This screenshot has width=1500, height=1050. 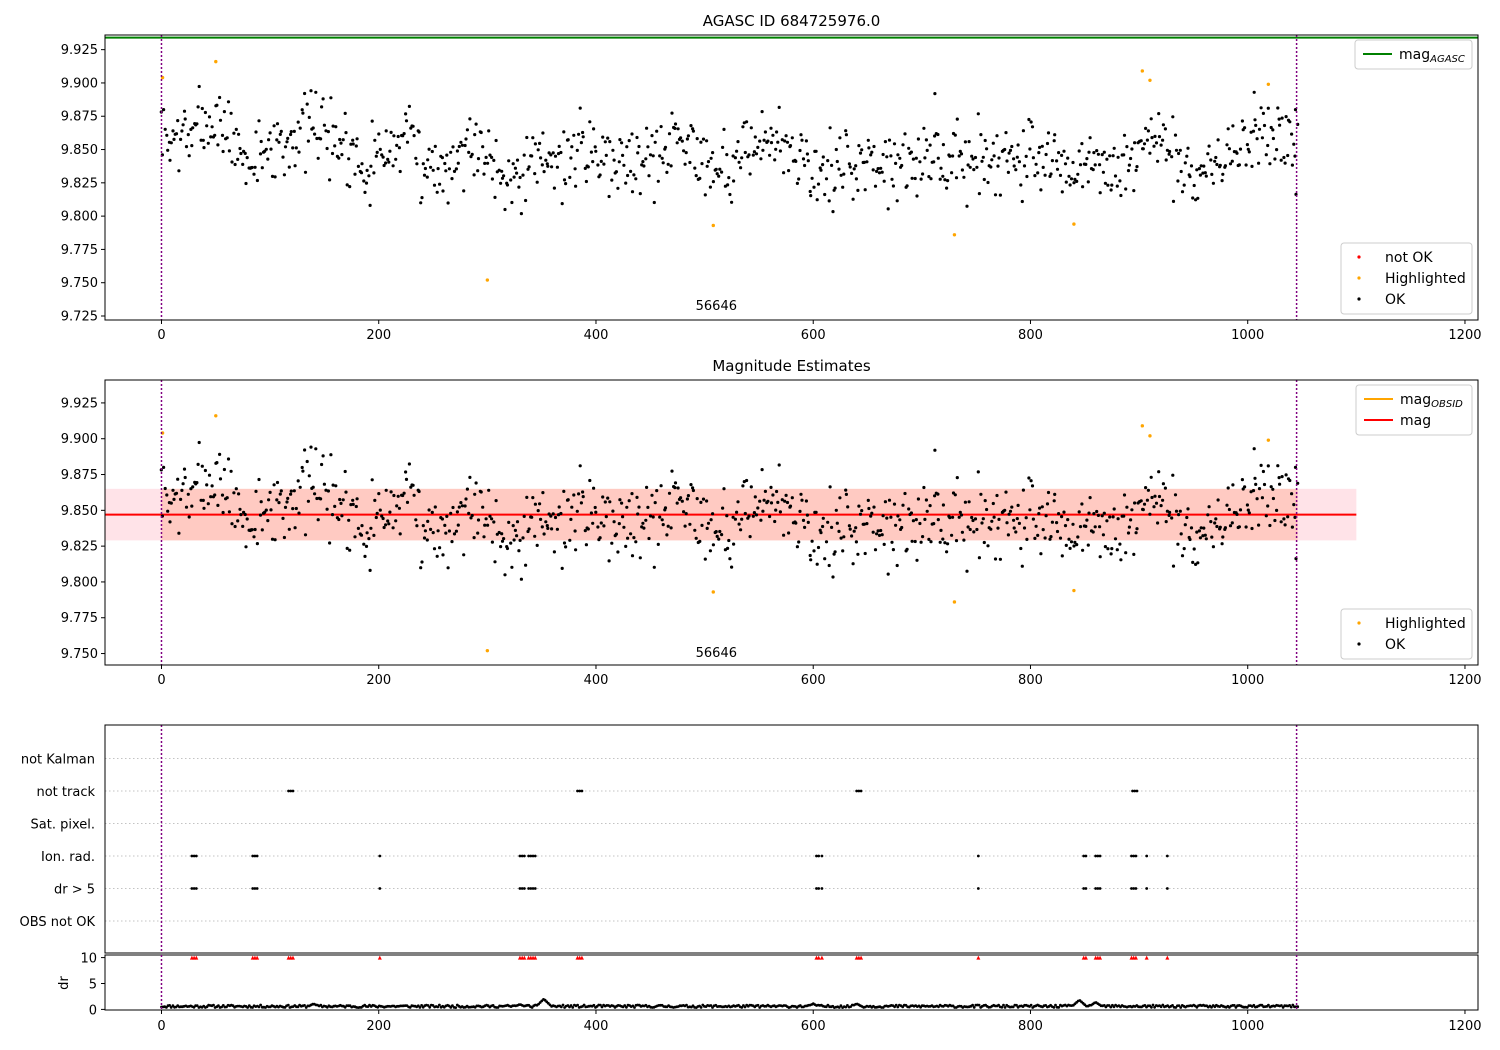 What do you see at coordinates (79, 83) in the screenshot?
I see `y-tick-label: 9.900` at bounding box center [79, 83].